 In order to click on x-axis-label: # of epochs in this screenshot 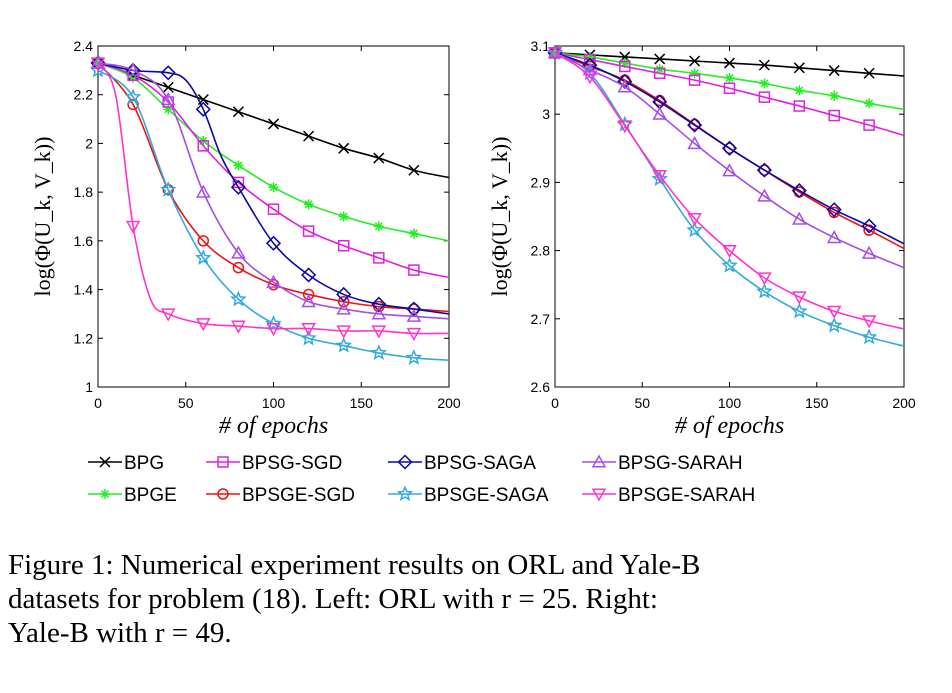, I will do `click(273, 426)`.